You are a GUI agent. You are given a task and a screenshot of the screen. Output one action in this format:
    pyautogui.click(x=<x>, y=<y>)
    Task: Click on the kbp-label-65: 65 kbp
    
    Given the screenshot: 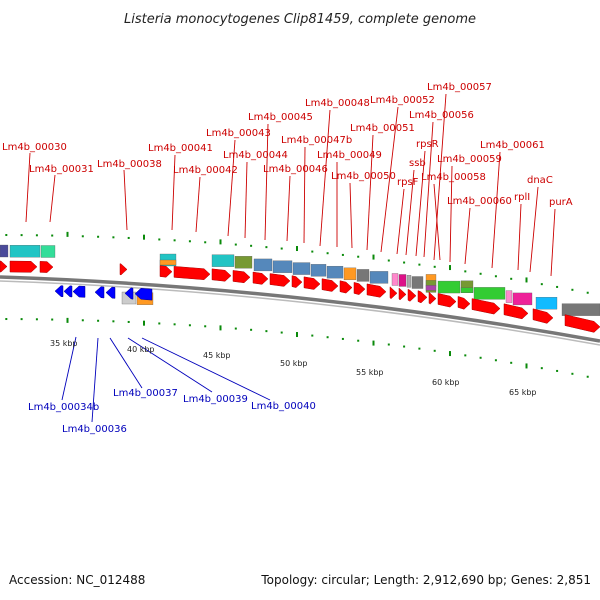 What is the action you would take?
    pyautogui.click(x=523, y=392)
    